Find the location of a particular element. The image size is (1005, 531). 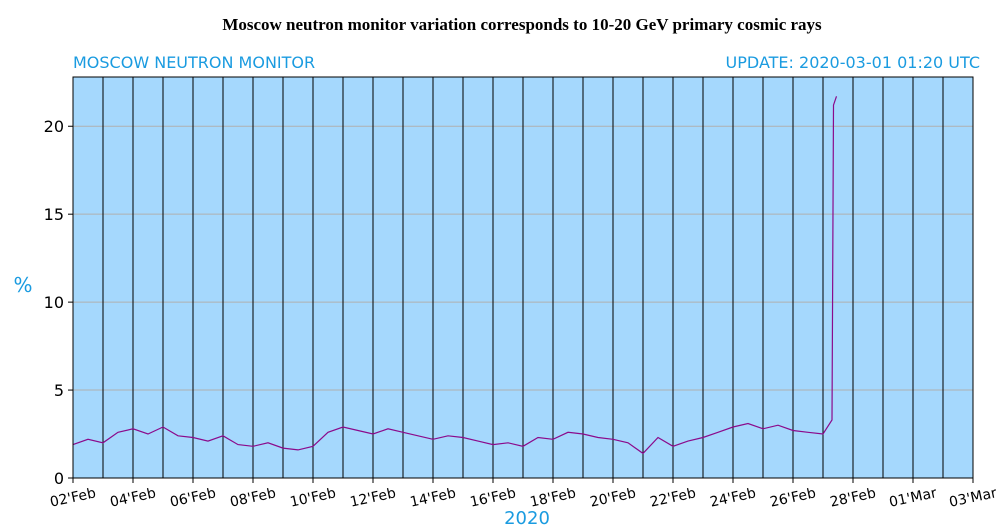

x-tick-label: 16'Feb is located at coordinates (493, 497).